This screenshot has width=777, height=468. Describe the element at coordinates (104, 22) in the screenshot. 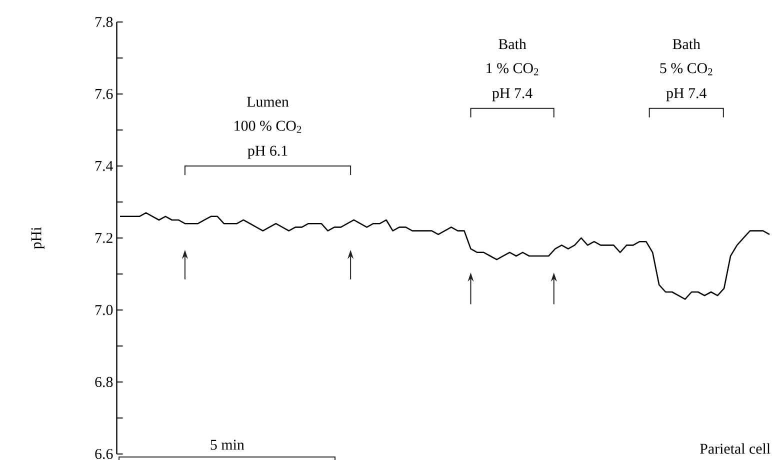

I see `y-tick-label: 7.8` at that location.